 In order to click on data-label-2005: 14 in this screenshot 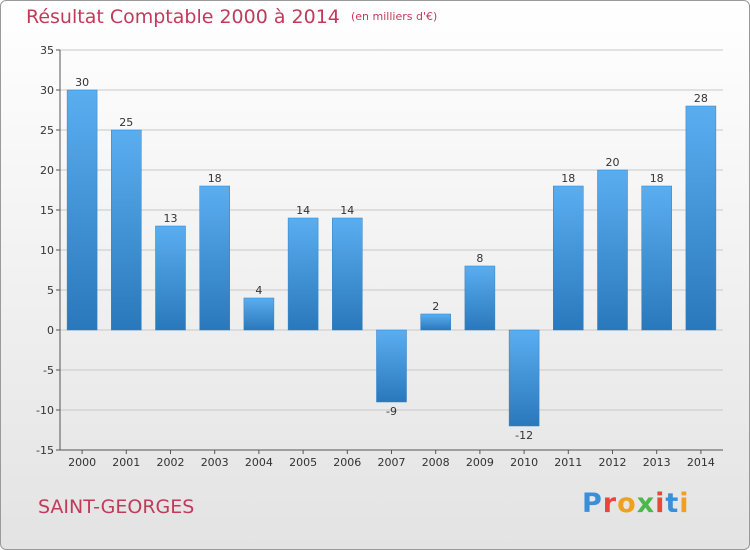, I will do `click(303, 210)`.